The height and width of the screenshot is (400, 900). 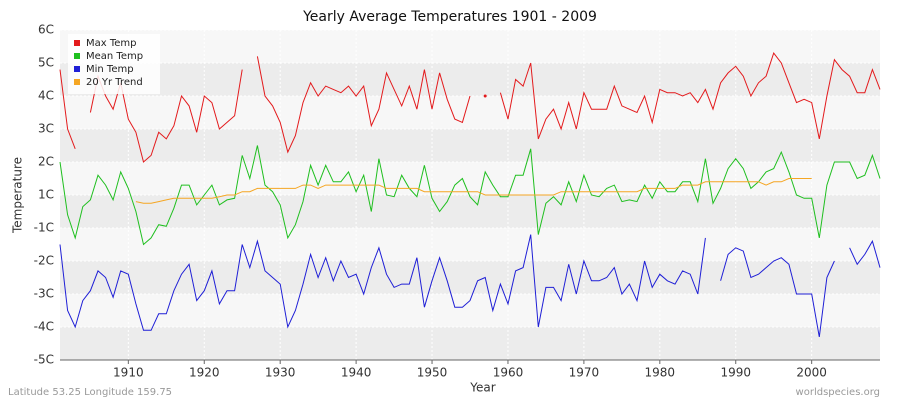 I want to click on legend-label: Min Temp, so click(x=110, y=69).